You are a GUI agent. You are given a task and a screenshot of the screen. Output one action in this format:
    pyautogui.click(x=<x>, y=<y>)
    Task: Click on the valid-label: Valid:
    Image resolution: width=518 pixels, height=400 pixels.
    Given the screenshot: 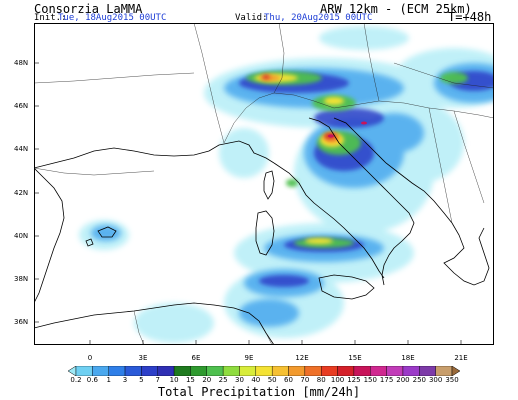 What is the action you would take?
    pyautogui.click(x=251, y=18)
    